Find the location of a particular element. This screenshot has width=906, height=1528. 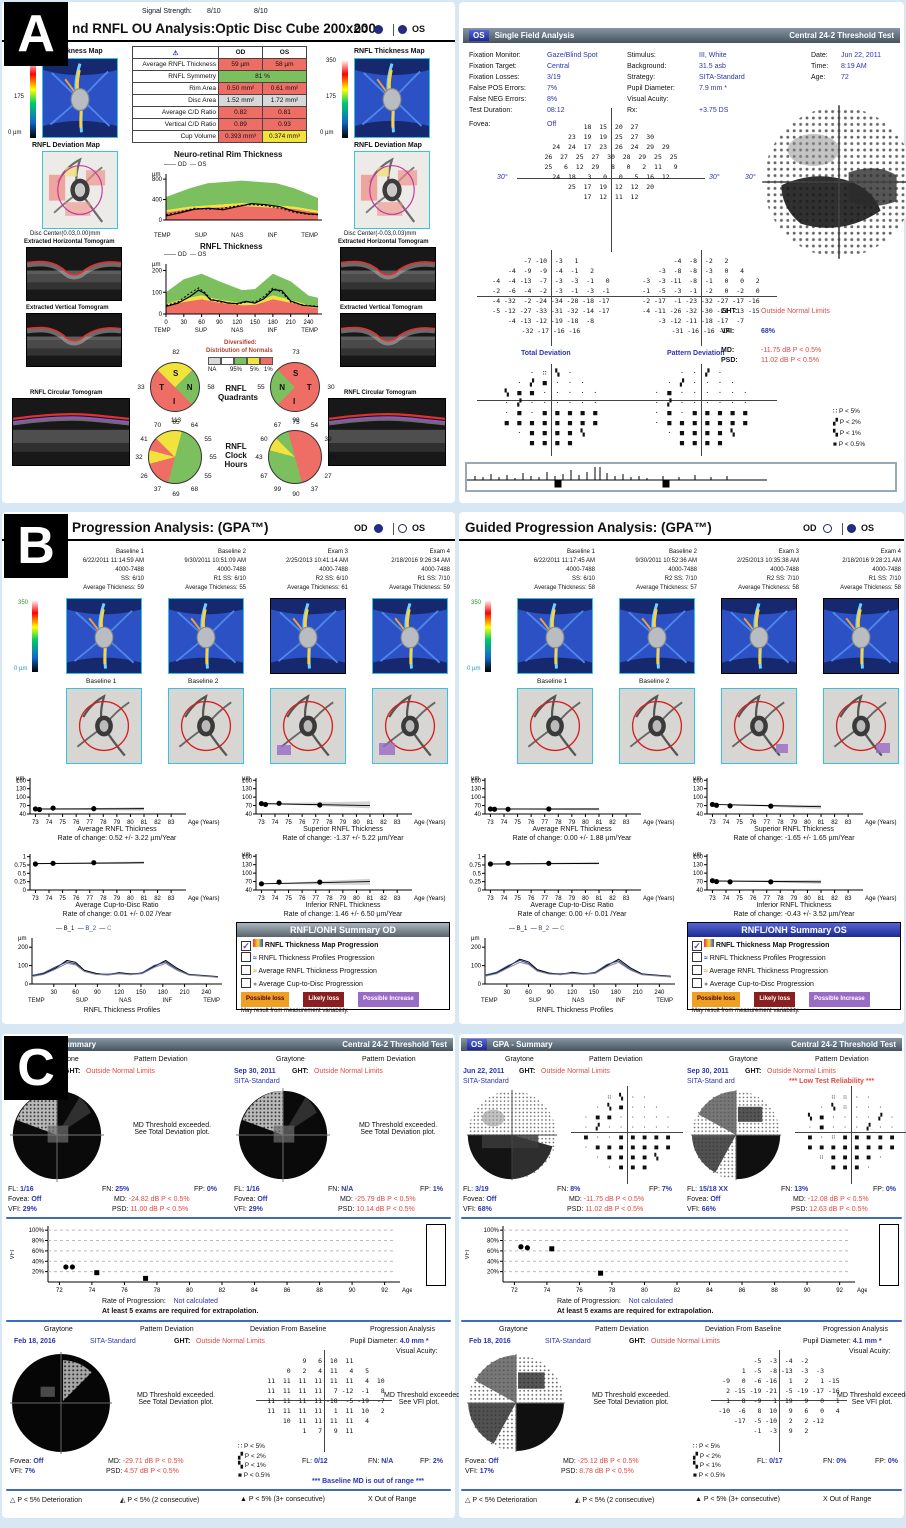

svg-text: 20% is located at coordinates (38, 1273).